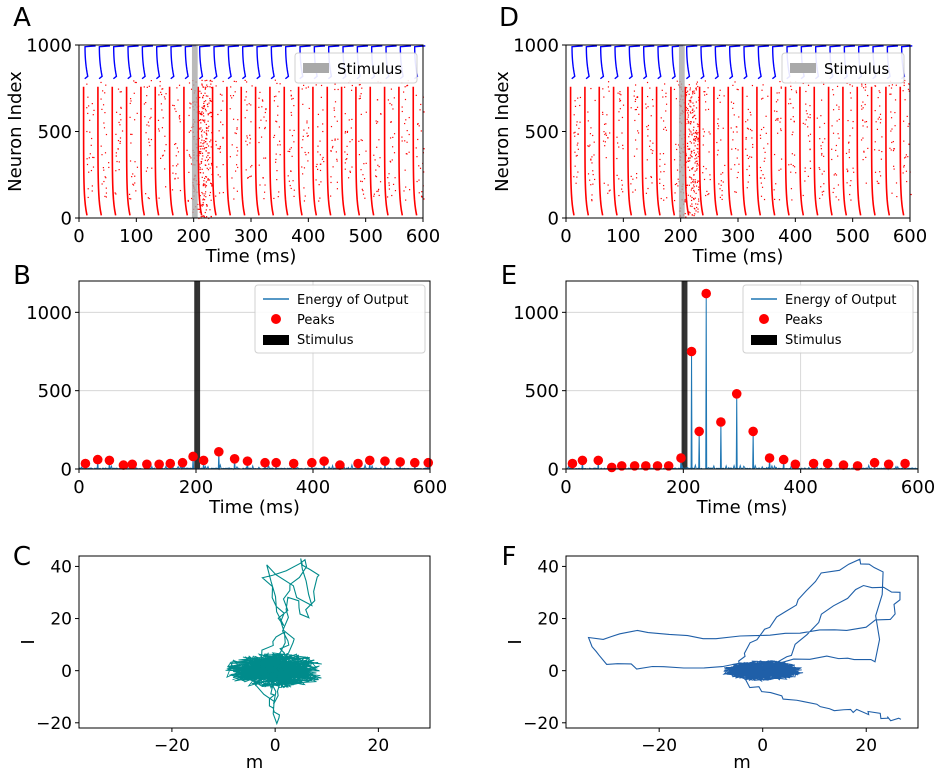 This screenshot has height=772, width=935. What do you see at coordinates (591, 62) in the screenshot?
I see `inhibitory-burst` at bounding box center [591, 62].